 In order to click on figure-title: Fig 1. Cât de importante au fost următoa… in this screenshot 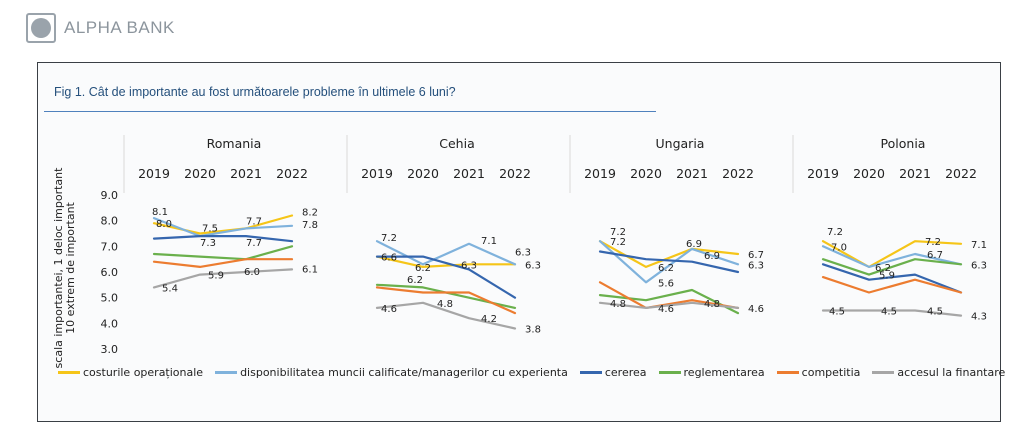, I will do `click(255, 92)`.